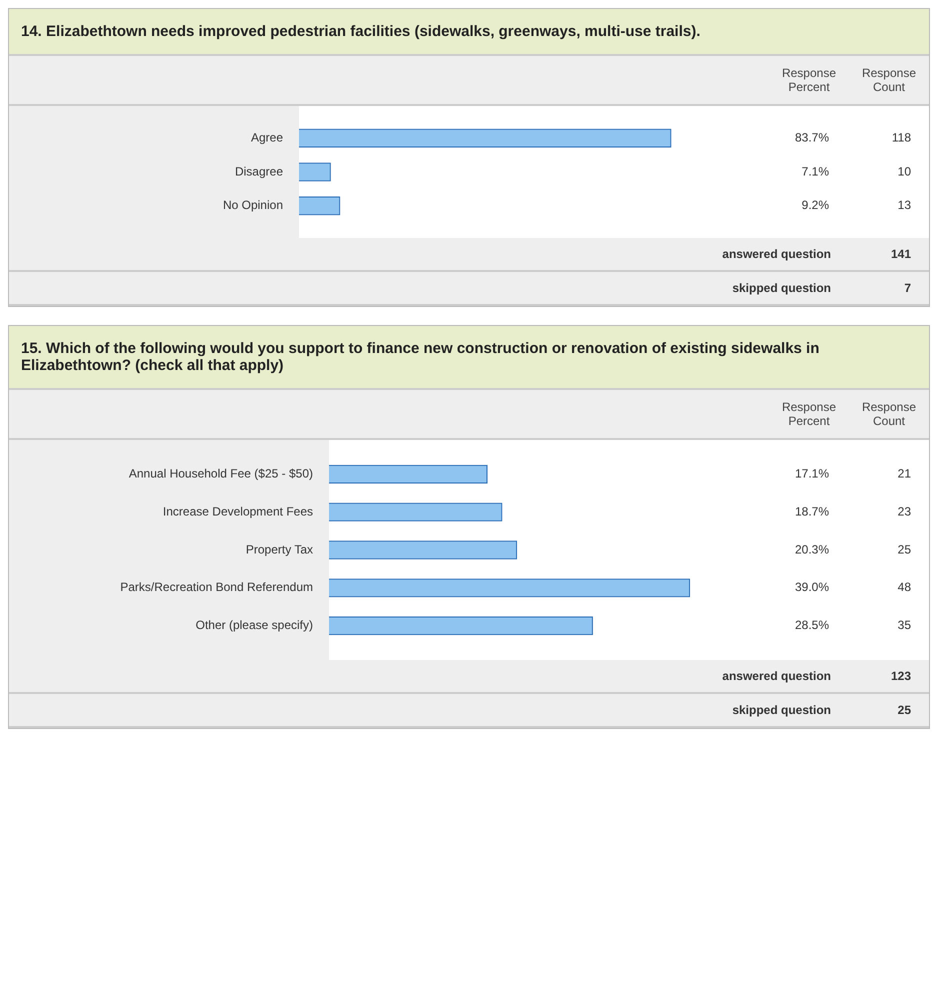 This screenshot has height=988, width=947. What do you see at coordinates (905, 205) in the screenshot?
I see `text: 13` at bounding box center [905, 205].